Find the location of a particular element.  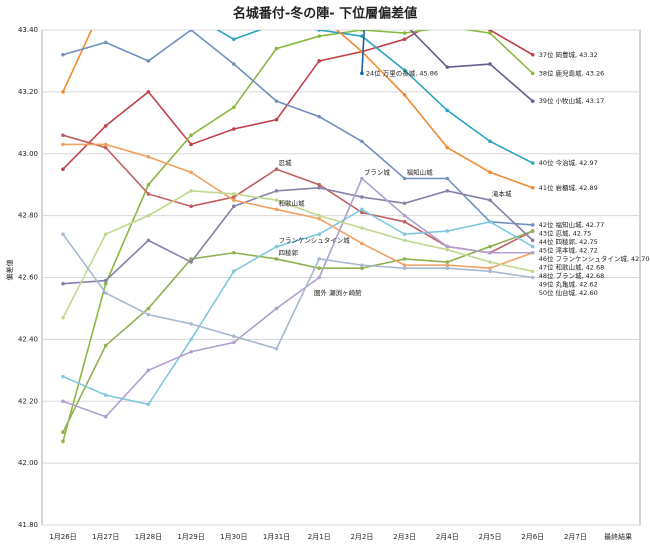

y-axis-label: 偏差値 is located at coordinates (9, 270).